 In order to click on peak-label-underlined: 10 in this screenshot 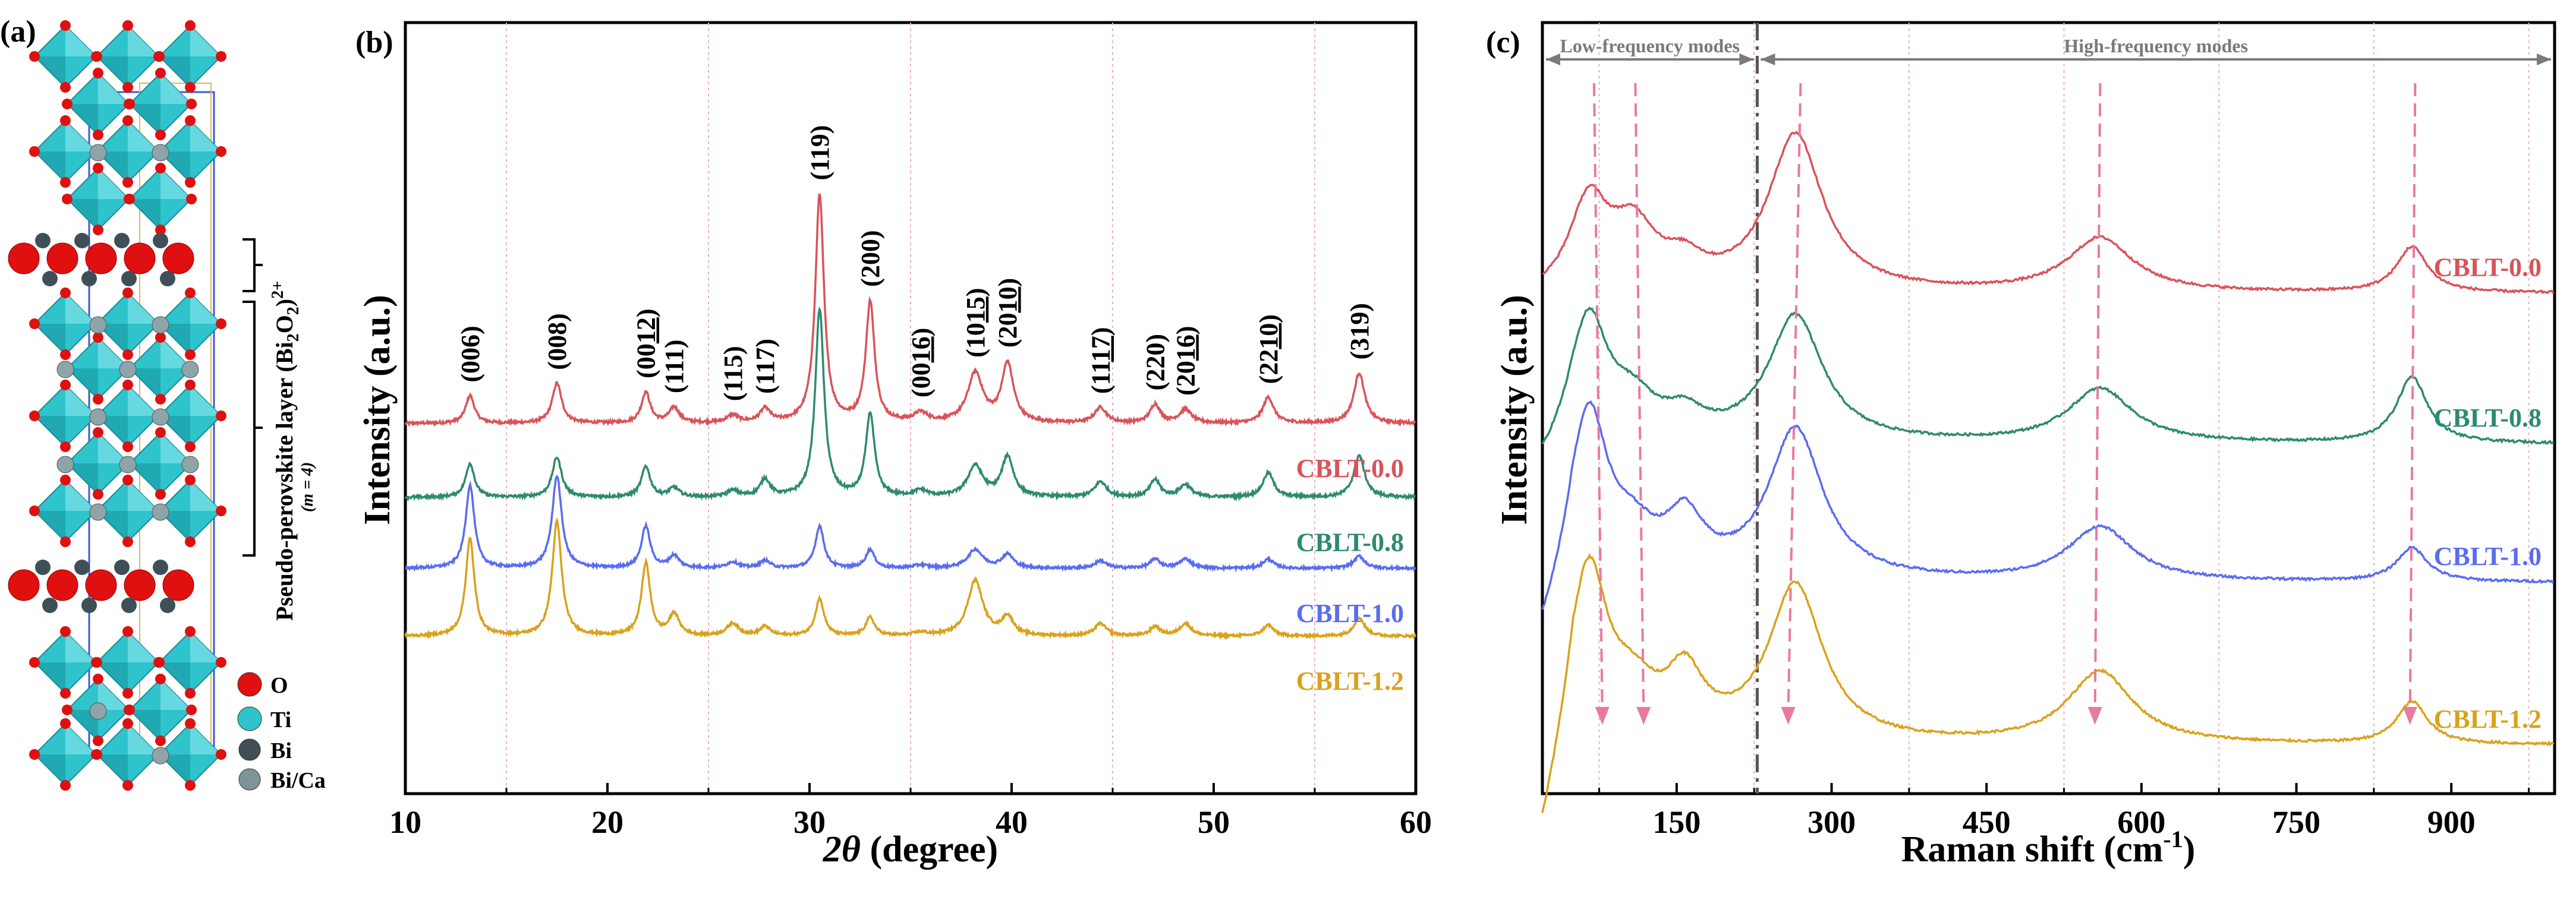, I will do `click(1268, 336)`.